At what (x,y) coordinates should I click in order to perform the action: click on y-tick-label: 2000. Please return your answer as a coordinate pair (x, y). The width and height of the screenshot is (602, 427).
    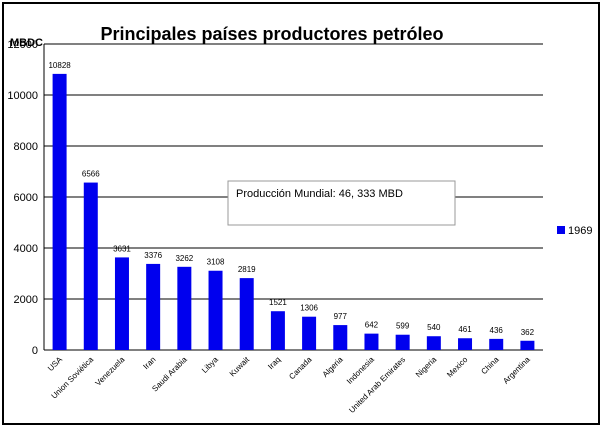
    Looking at the image, I should click on (26, 300).